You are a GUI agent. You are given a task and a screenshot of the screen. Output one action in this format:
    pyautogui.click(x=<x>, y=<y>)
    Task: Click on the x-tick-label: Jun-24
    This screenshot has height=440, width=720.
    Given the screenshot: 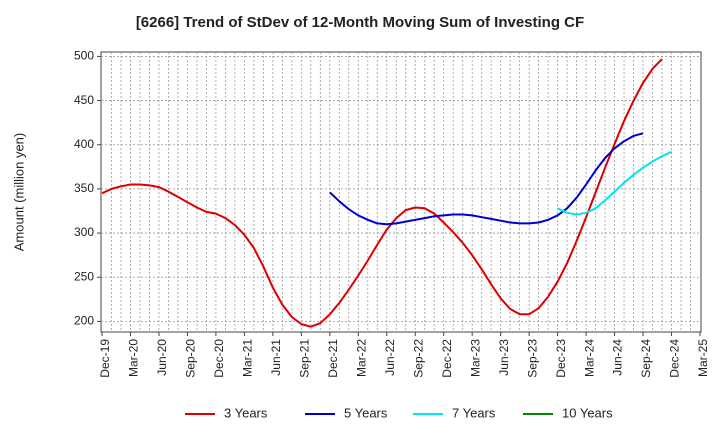 What is the action you would take?
    pyautogui.click(x=618, y=357)
    